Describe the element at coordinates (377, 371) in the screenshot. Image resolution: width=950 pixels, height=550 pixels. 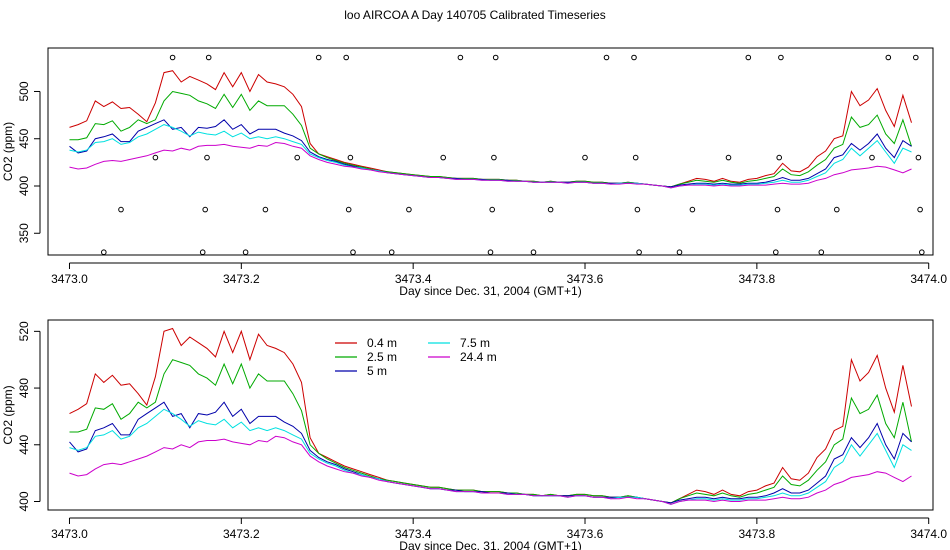
I see `legend-label-5-m: 5 m` at that location.